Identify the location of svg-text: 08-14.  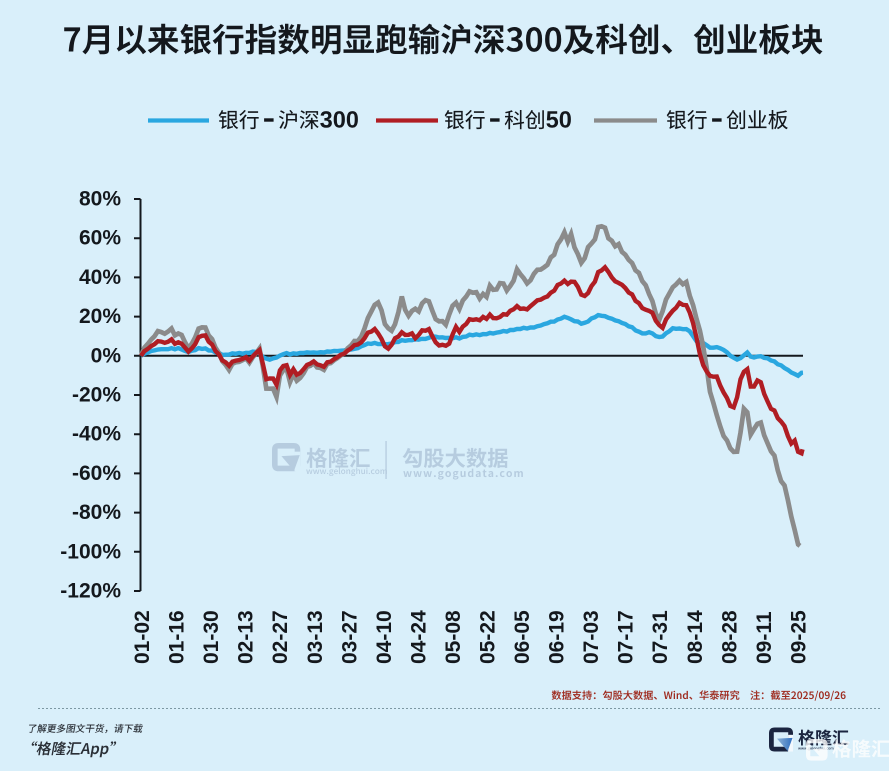
(695, 637).